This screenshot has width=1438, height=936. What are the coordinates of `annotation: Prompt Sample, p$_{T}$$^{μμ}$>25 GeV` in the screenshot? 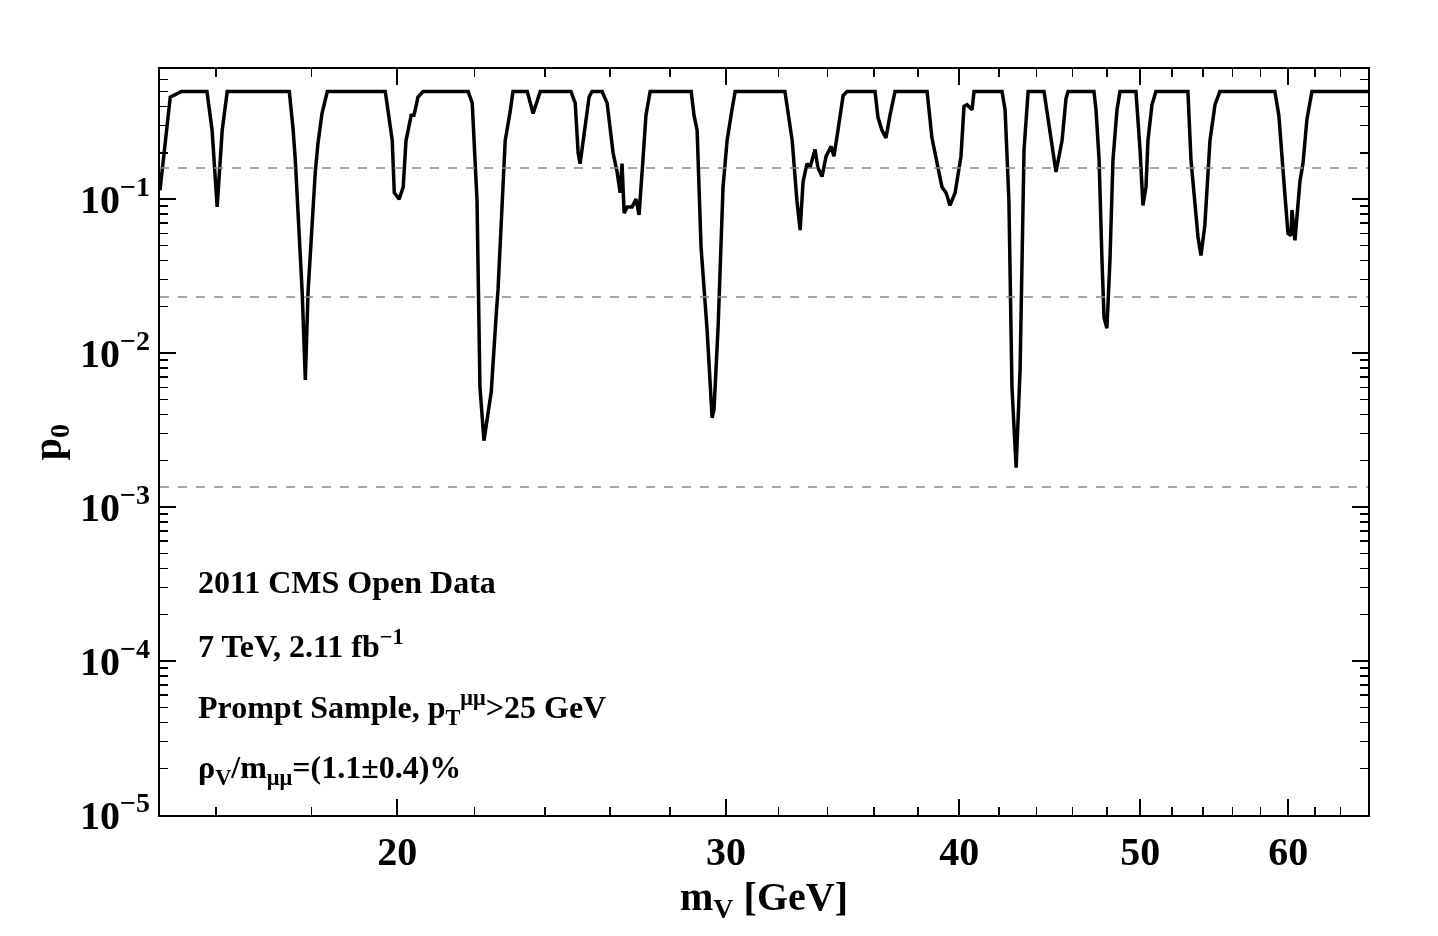 It's located at (402, 708).